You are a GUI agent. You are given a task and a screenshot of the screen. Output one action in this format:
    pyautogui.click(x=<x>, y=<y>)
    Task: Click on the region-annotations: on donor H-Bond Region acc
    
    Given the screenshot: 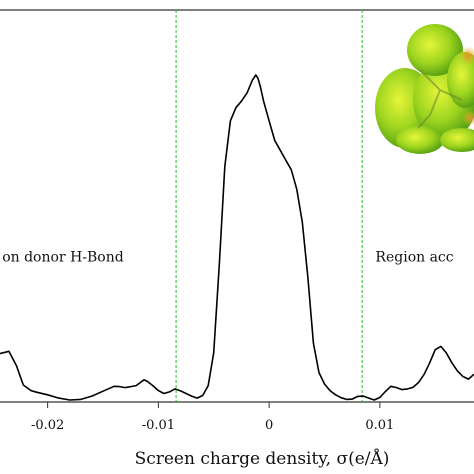 What is the action you would take?
    pyautogui.click(x=228, y=257)
    